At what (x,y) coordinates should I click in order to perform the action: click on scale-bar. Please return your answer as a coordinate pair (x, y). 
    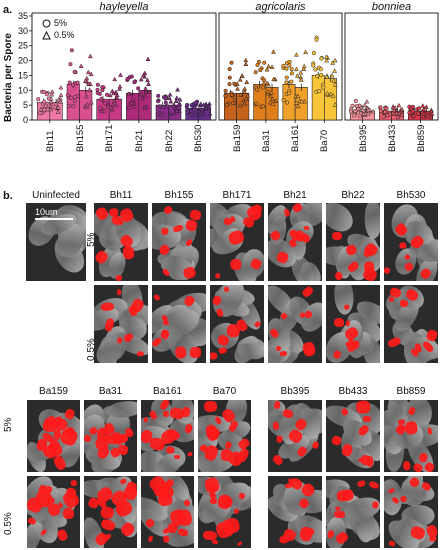
    Looking at the image, I should click on (54, 219).